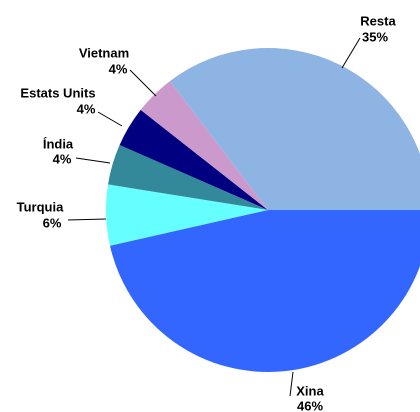  Describe the element at coordinates (310, 390) in the screenshot. I see `slice-label: Xina` at that location.